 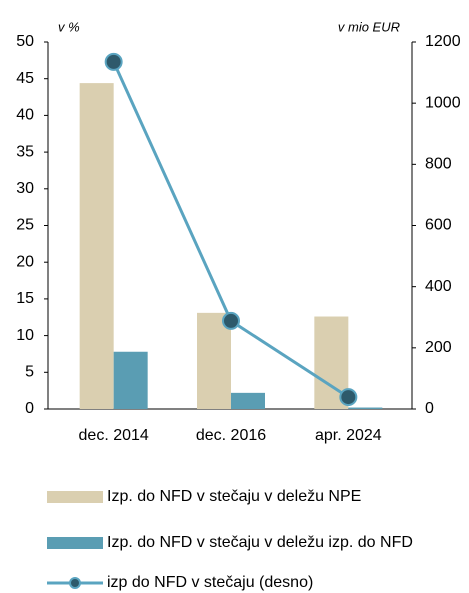 What do you see at coordinates (429, 408) in the screenshot?
I see `y2-tick-label: 0` at bounding box center [429, 408].